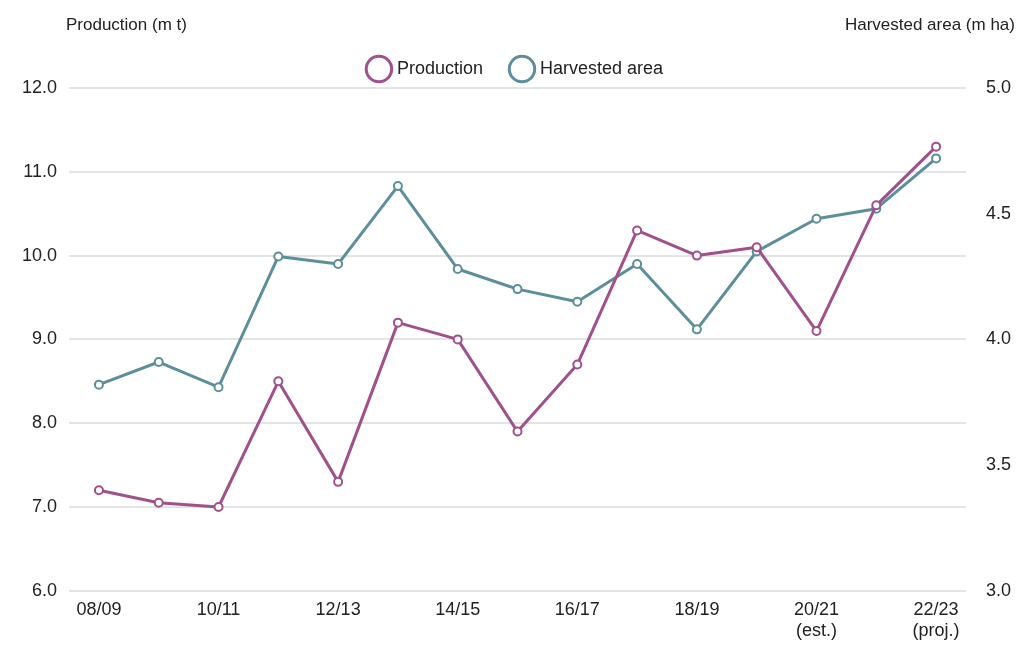 The width and height of the screenshot is (1033, 655). Describe the element at coordinates (99, 608) in the screenshot. I see `x-tick-label: 08/09` at that location.